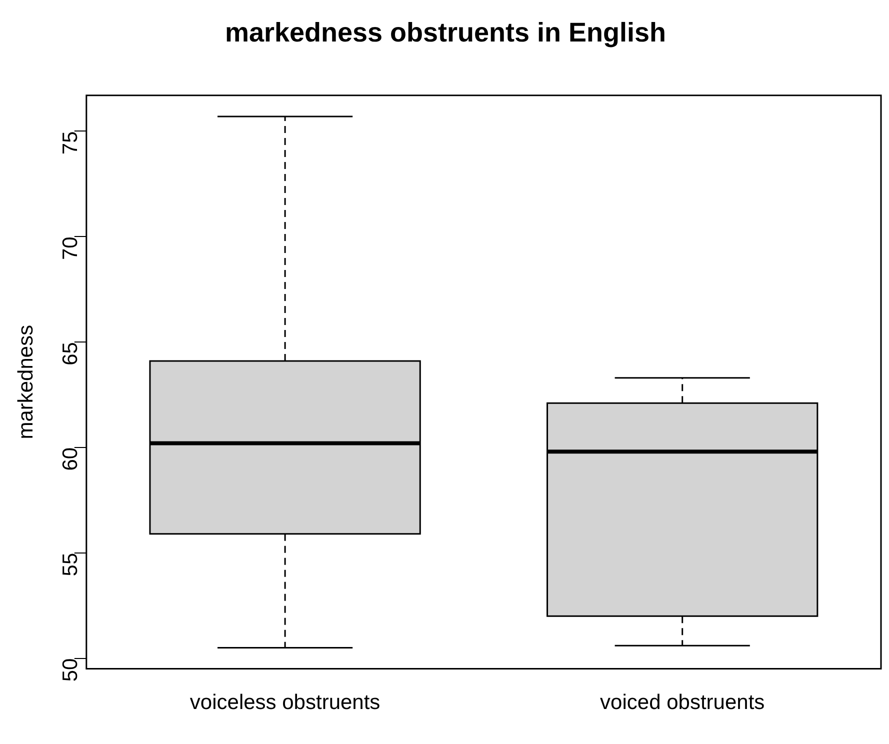 This screenshot has height=744, width=889. What do you see at coordinates (70, 143) in the screenshot?
I see `y-tick-label: 75` at bounding box center [70, 143].